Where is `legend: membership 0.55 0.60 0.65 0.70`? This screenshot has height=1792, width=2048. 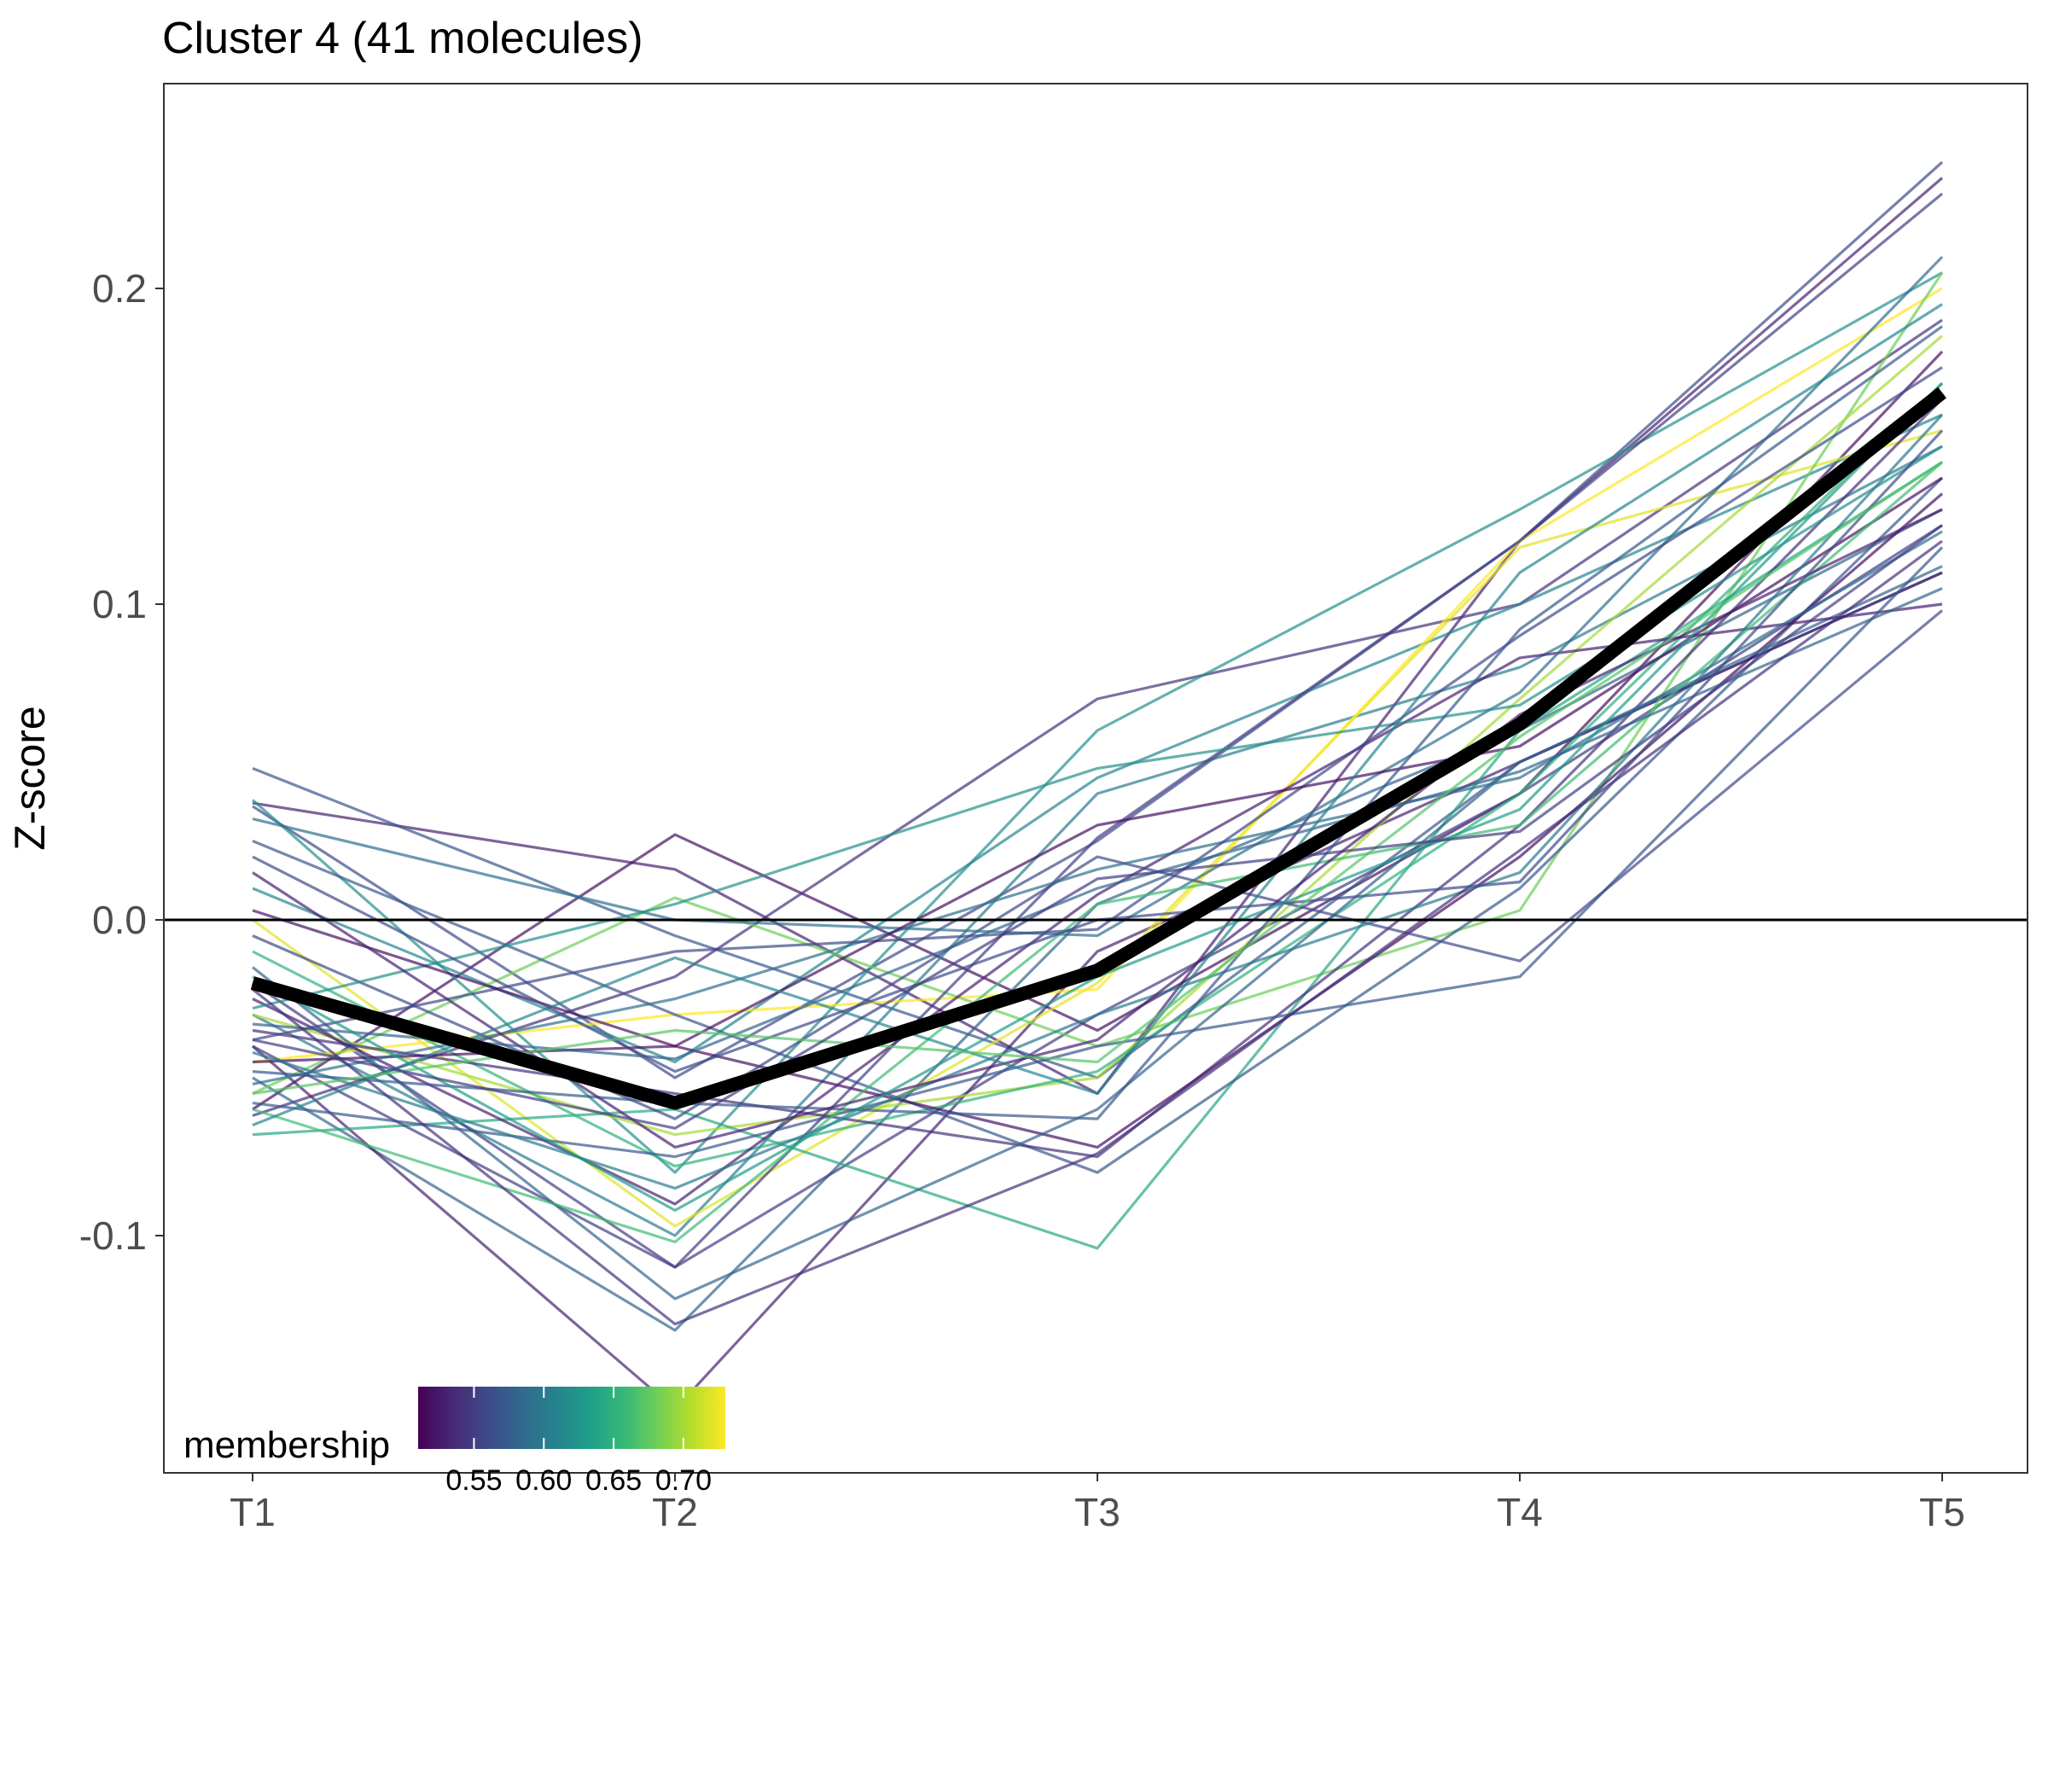 legend: membership 0.55 0.60 0.65 0.70 is located at coordinates (454, 1442).